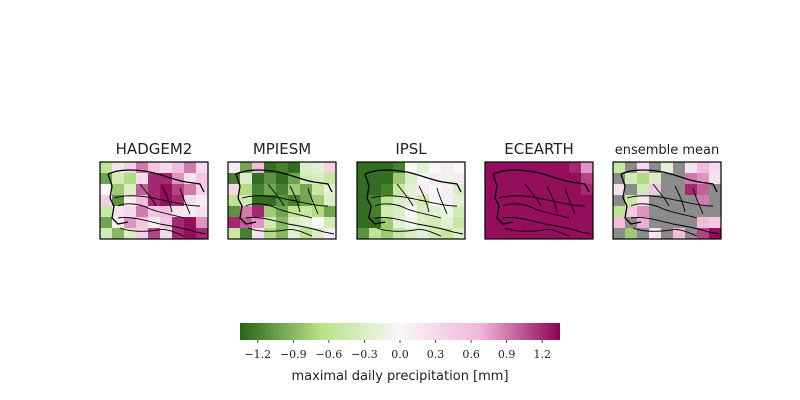 This screenshot has height=400, width=800. What do you see at coordinates (411, 149) in the screenshot?
I see `panel-title: IPSL` at bounding box center [411, 149].